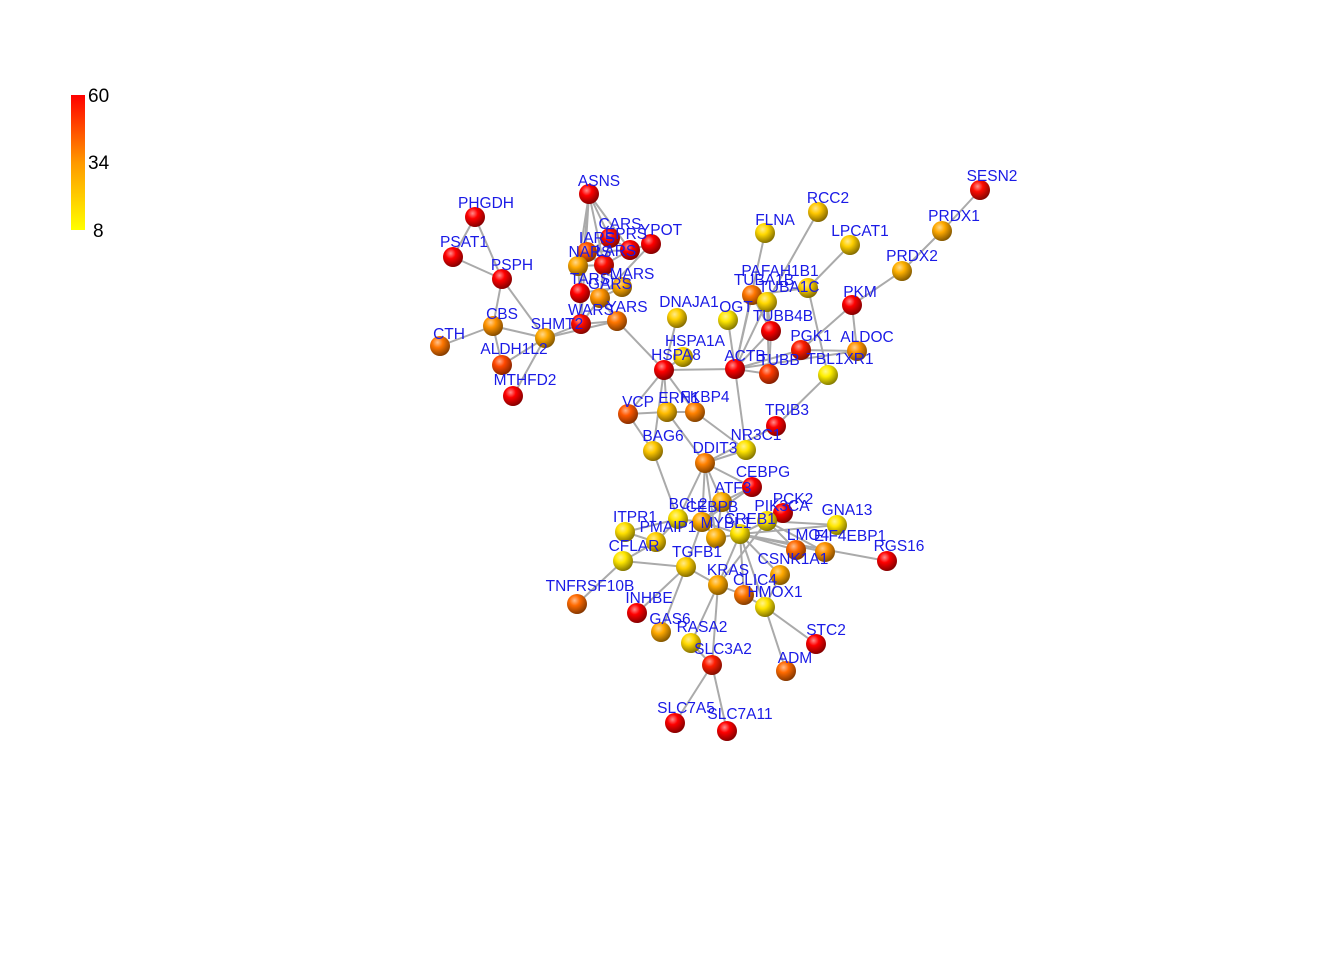 This screenshot has width=1344, height=960. I want to click on node-label-bag6: BAG6, so click(662, 436).